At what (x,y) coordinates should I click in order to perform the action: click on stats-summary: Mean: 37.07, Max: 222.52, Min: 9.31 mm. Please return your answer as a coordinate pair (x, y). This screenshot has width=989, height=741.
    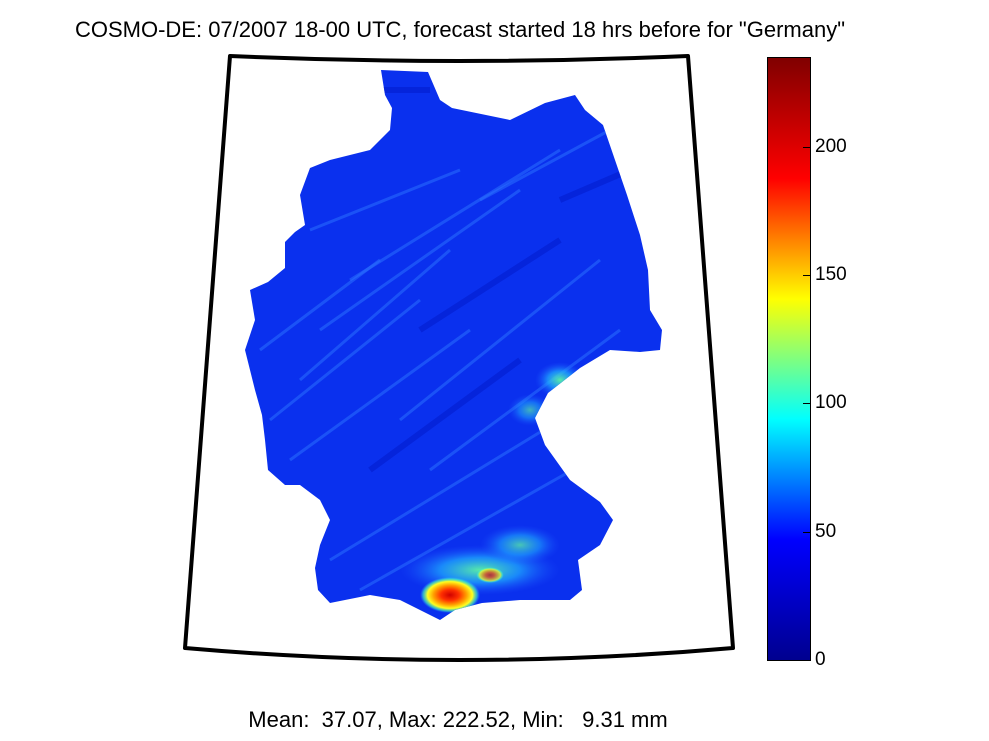
    Looking at the image, I should click on (458, 719).